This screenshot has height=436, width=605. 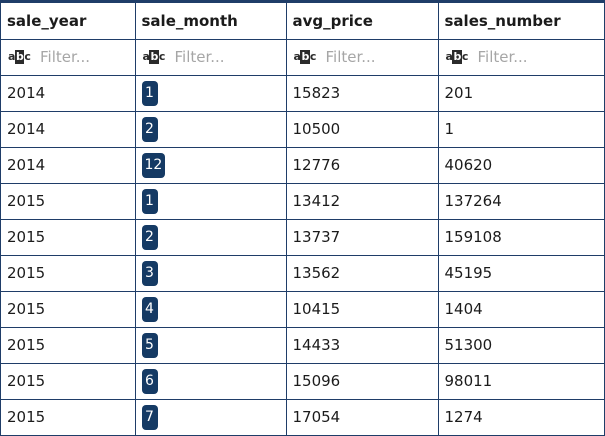 I want to click on cell-sales-number: 1404, so click(x=521, y=309).